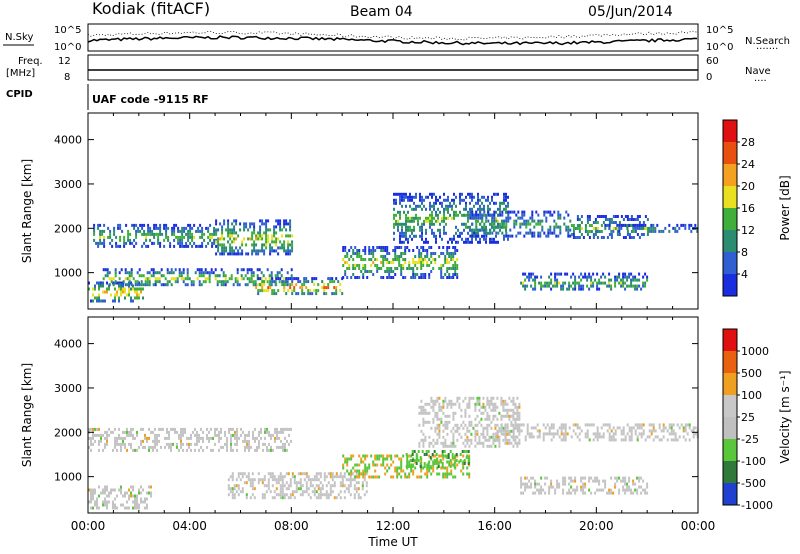 Image resolution: width=800 pixels, height=554 pixels. What do you see at coordinates (494, 526) in the screenshot?
I see `velocity-xtick-label: 16:00` at bounding box center [494, 526].